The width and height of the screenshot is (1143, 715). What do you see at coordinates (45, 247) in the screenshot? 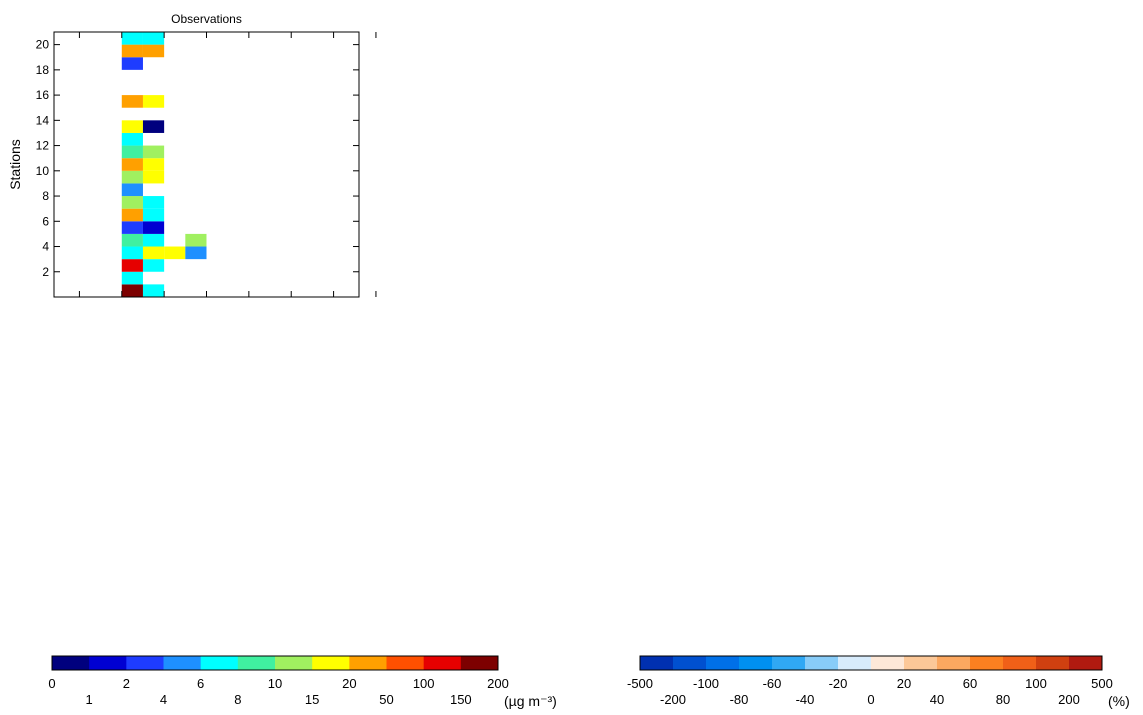
I see `y-tick-label: 4` at bounding box center [45, 247].